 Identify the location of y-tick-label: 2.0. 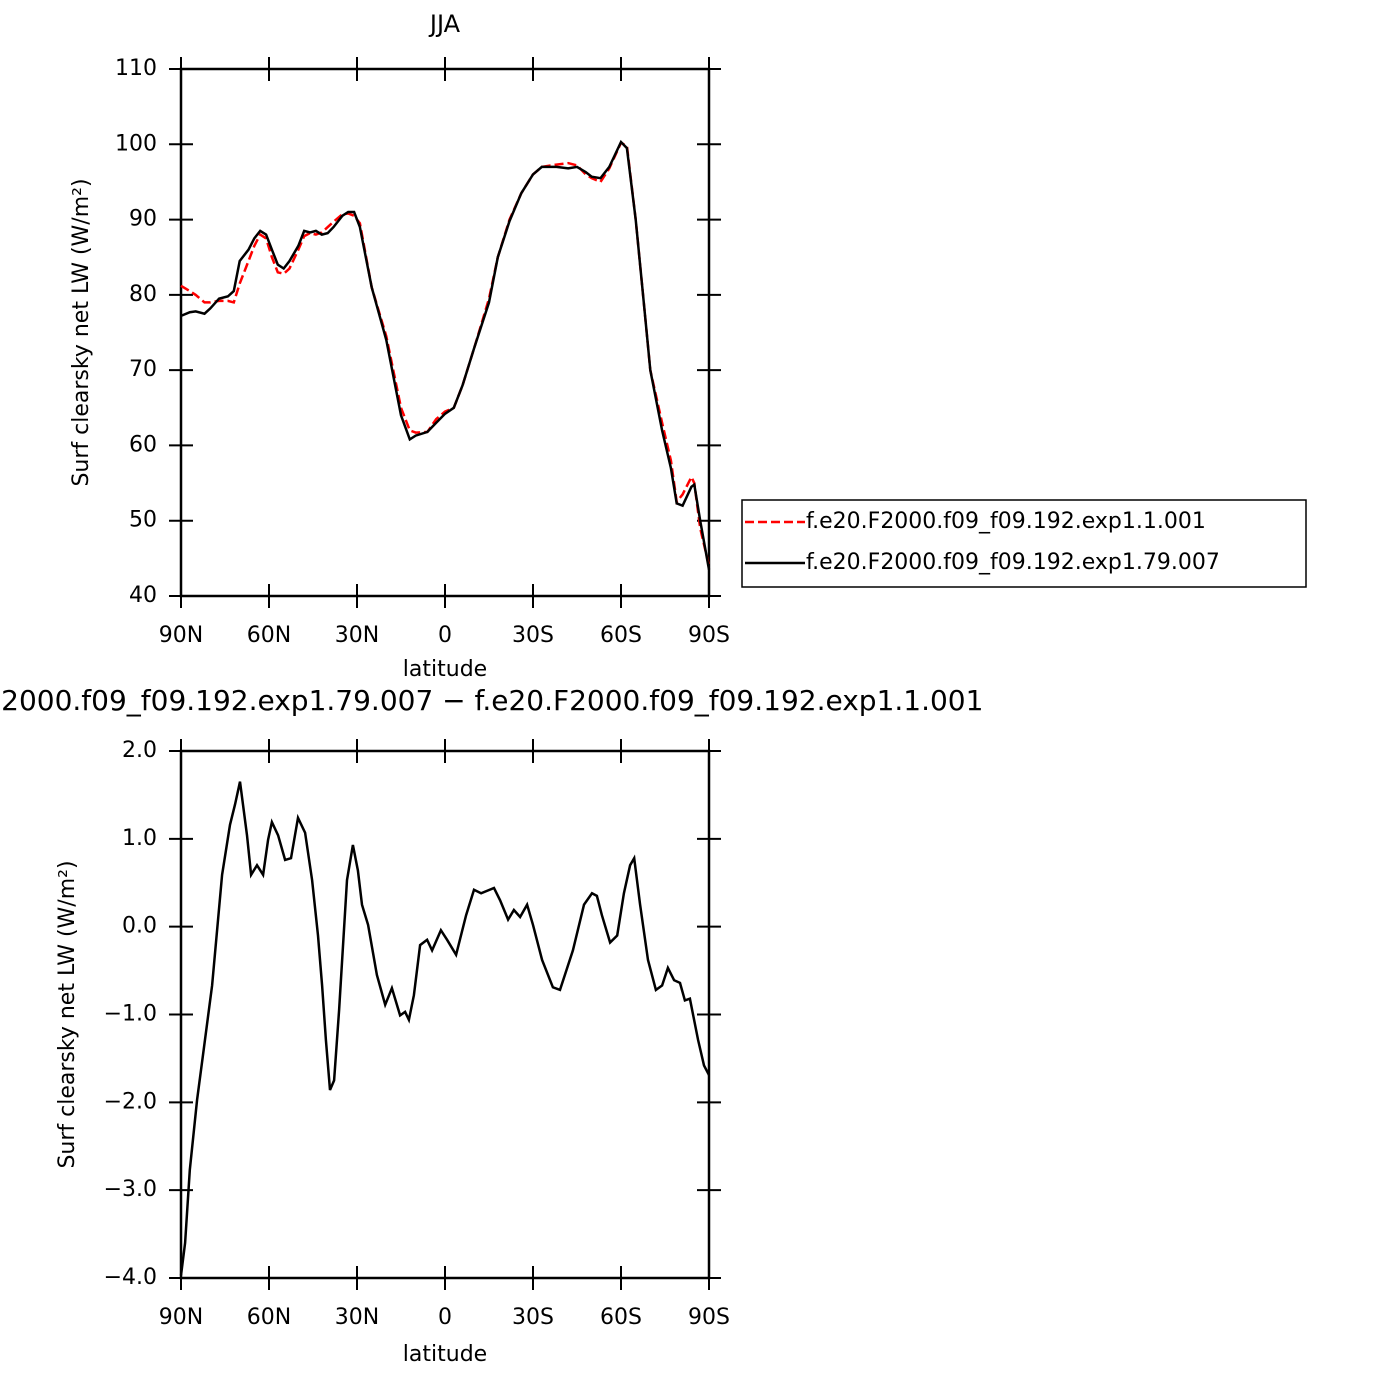
(139, 750).